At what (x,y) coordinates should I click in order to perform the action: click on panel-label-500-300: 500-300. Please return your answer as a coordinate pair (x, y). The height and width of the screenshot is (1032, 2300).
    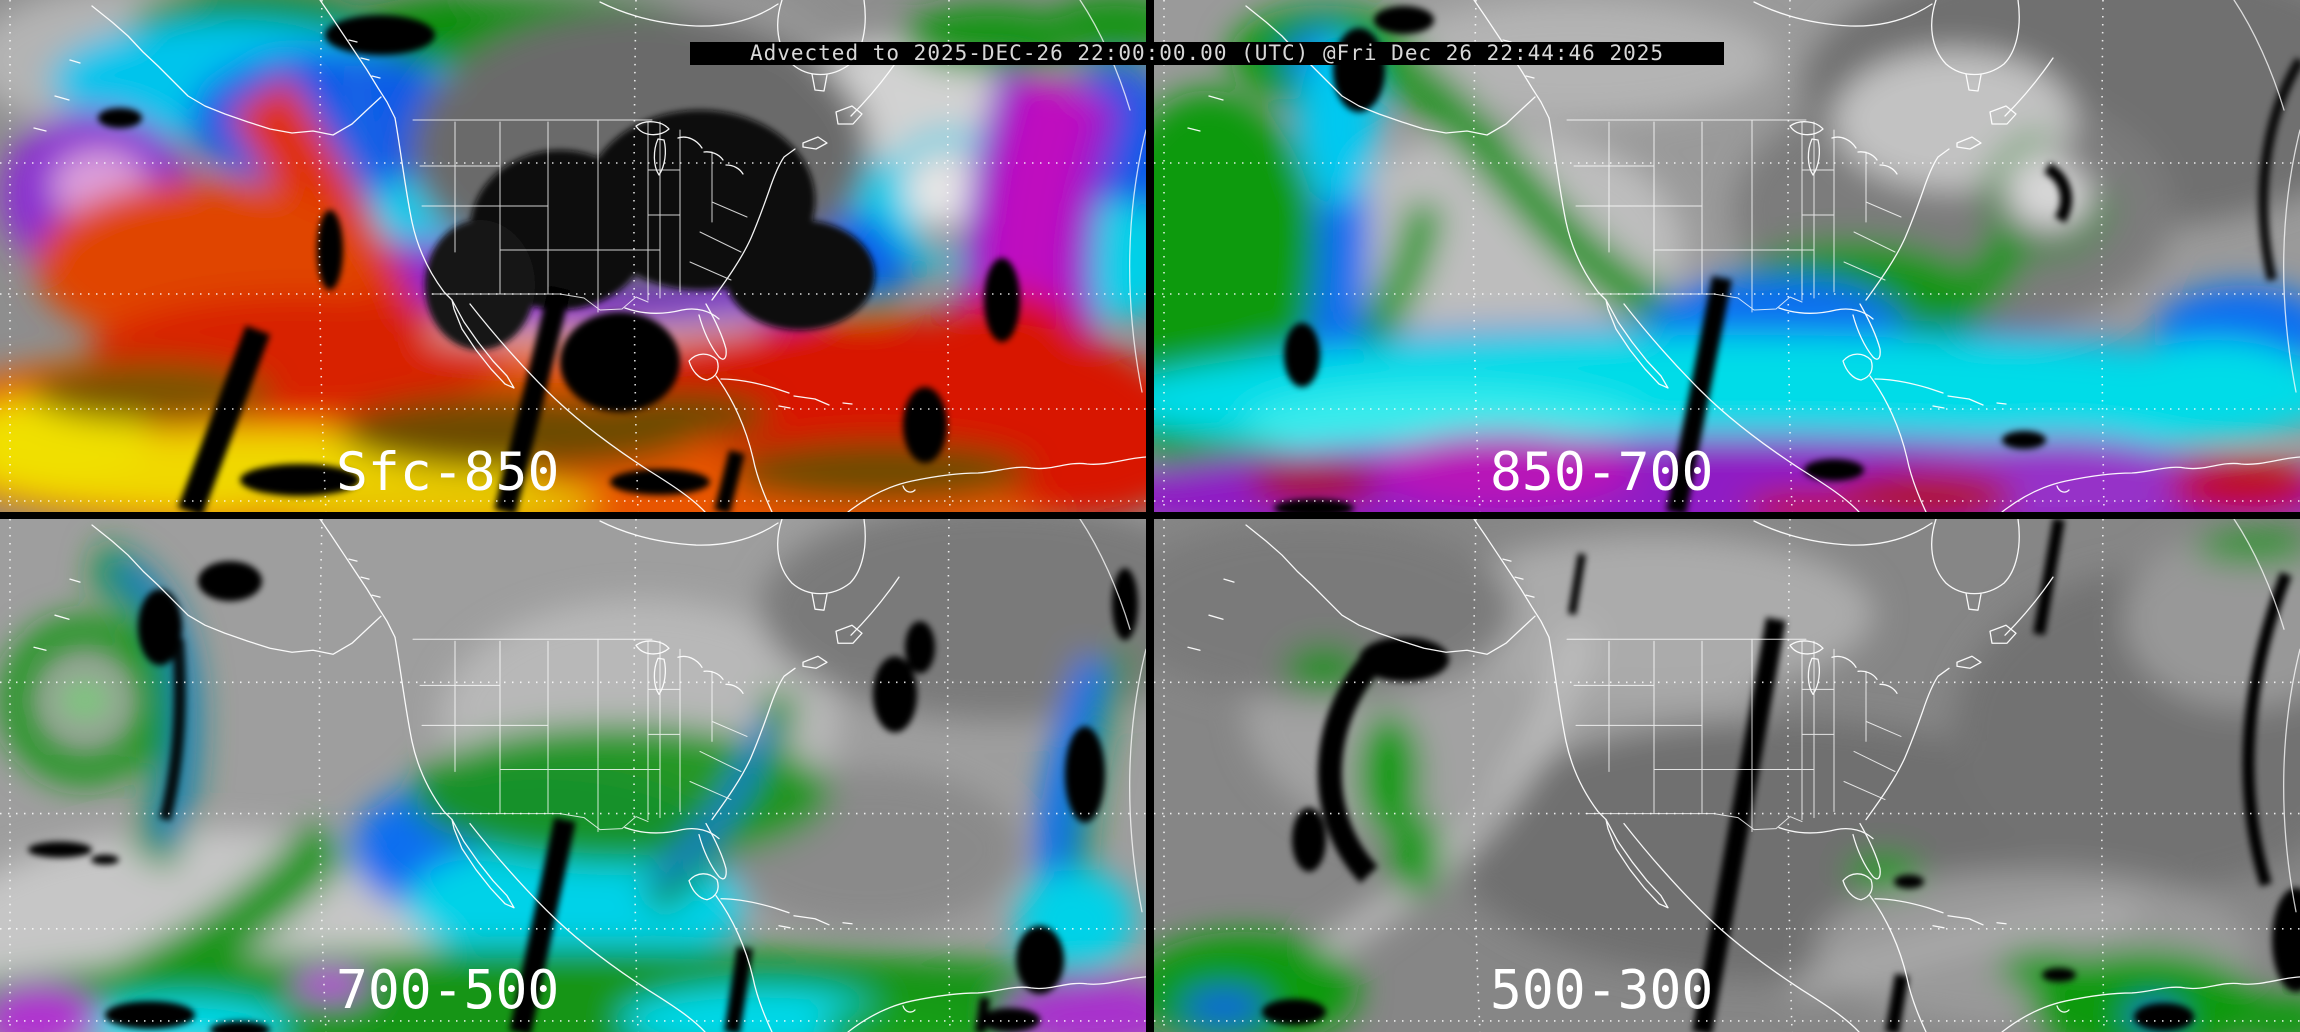
    Looking at the image, I should click on (1601, 990).